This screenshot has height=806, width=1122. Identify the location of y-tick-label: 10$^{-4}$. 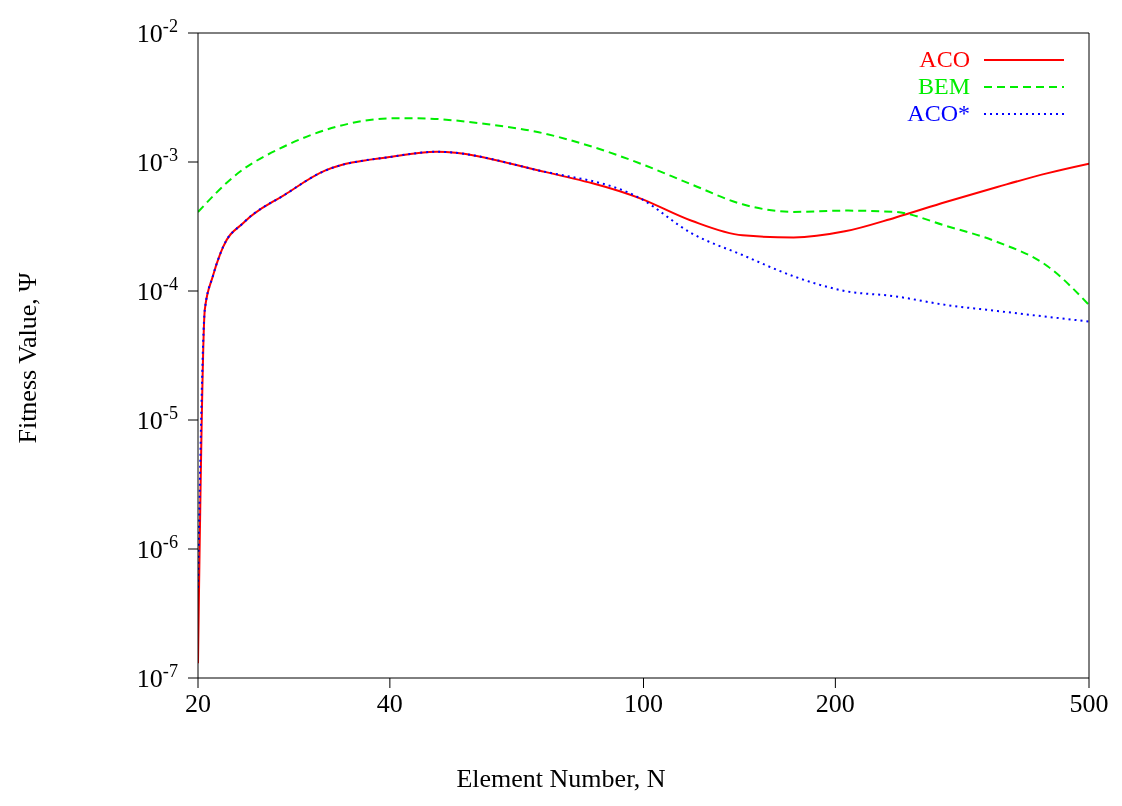
(157, 290).